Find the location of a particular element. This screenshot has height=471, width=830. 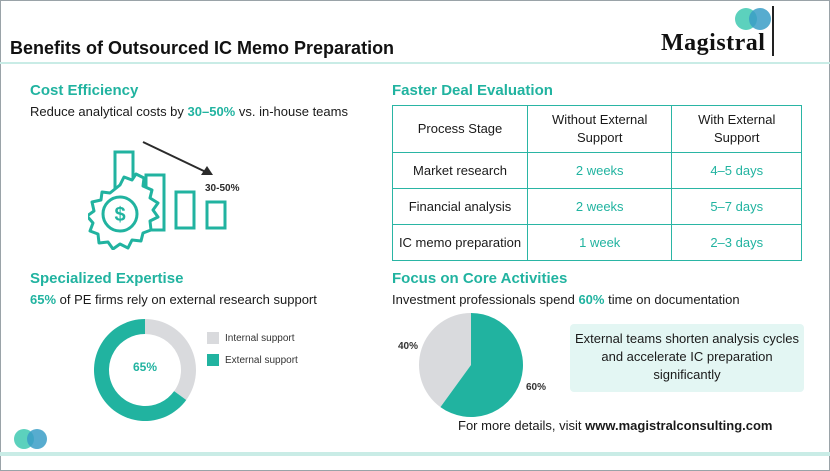

footer-circles-icon is located at coordinates (30, 439).